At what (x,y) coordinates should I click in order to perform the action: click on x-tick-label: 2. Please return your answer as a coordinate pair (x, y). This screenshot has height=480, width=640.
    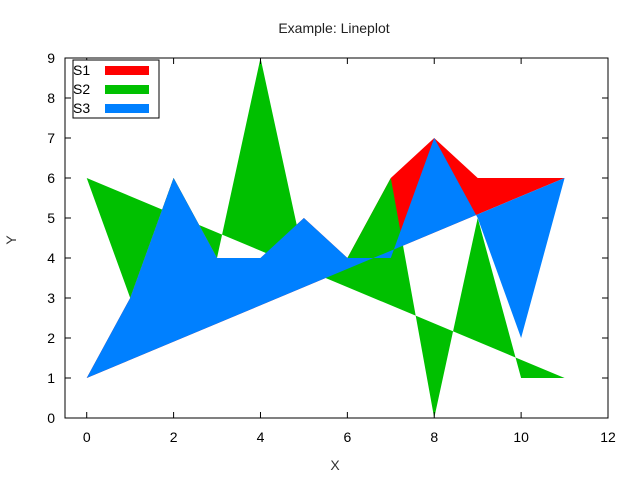
    Looking at the image, I should click on (174, 437).